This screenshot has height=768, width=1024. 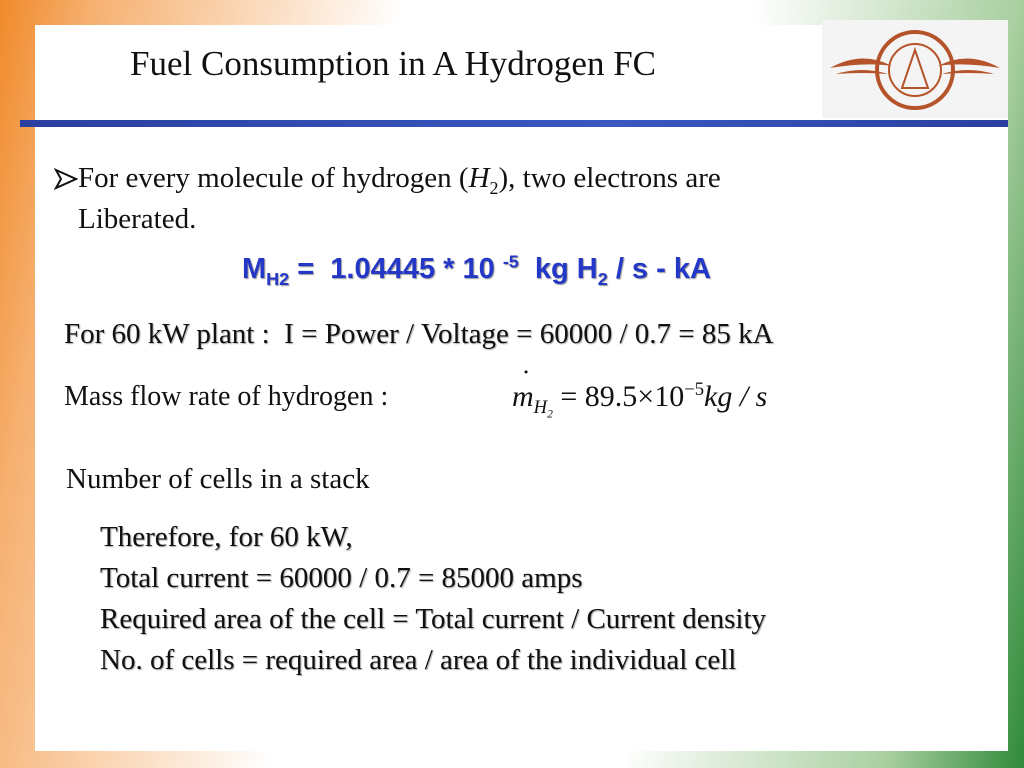 I want to click on mass-flow-formula: m ˙ H2 = 89.5×10−5kg / s, so click(x=640, y=393).